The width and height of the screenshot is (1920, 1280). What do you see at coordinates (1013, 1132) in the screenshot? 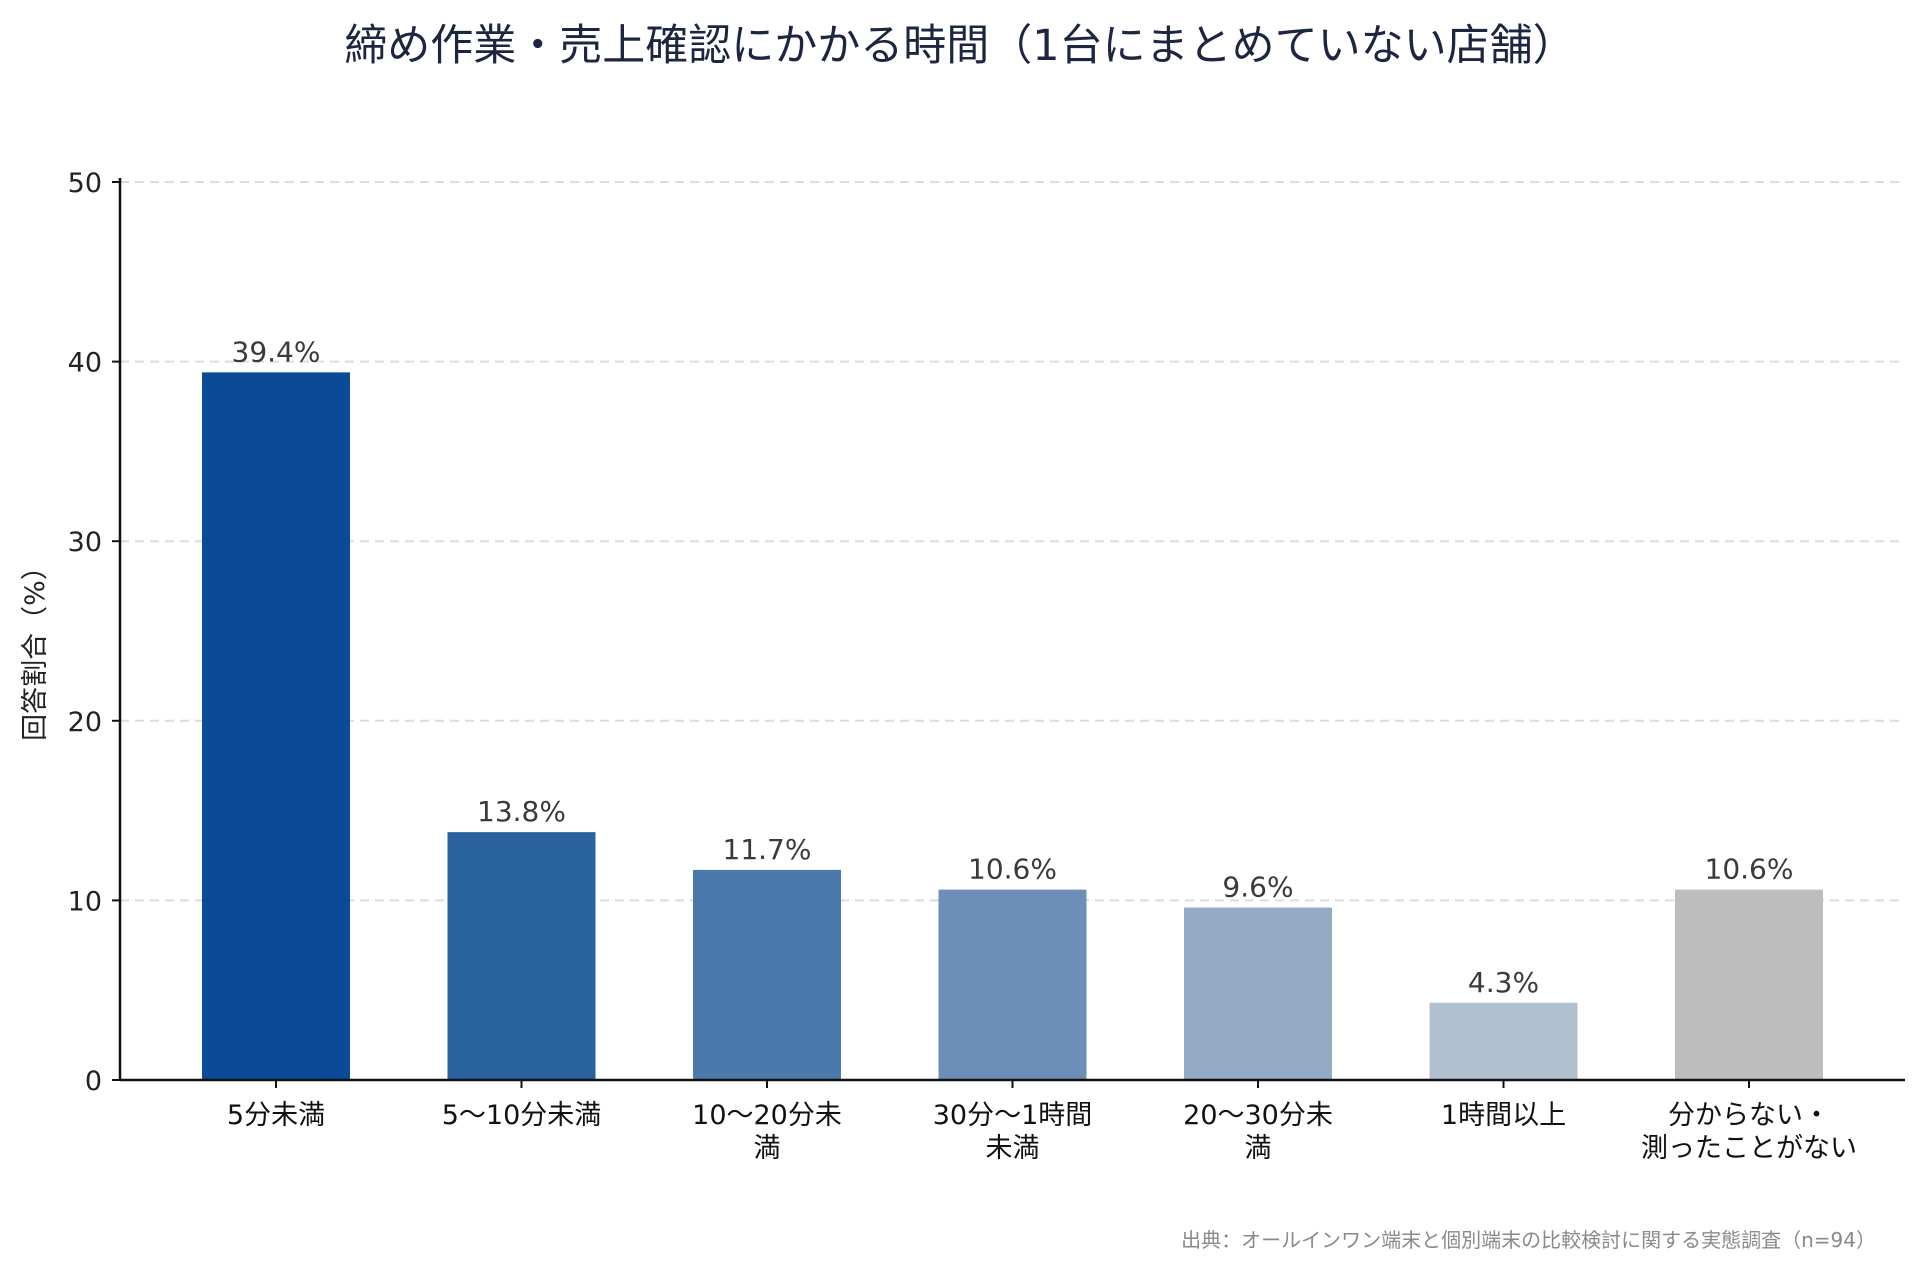
I see `category-label: 30分〜1時間未満` at bounding box center [1013, 1132].